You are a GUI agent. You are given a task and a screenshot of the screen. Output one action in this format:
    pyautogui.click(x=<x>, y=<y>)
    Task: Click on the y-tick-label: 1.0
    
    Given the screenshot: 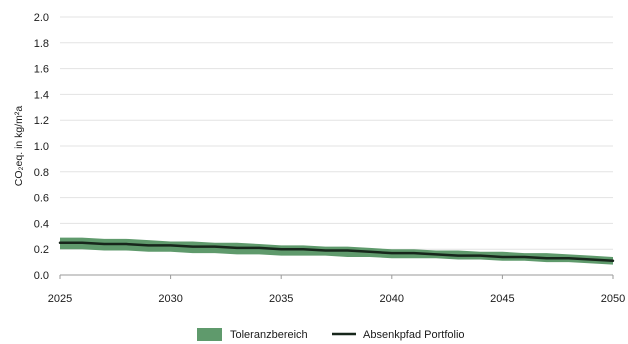 What is the action you would take?
    pyautogui.click(x=41, y=147)
    